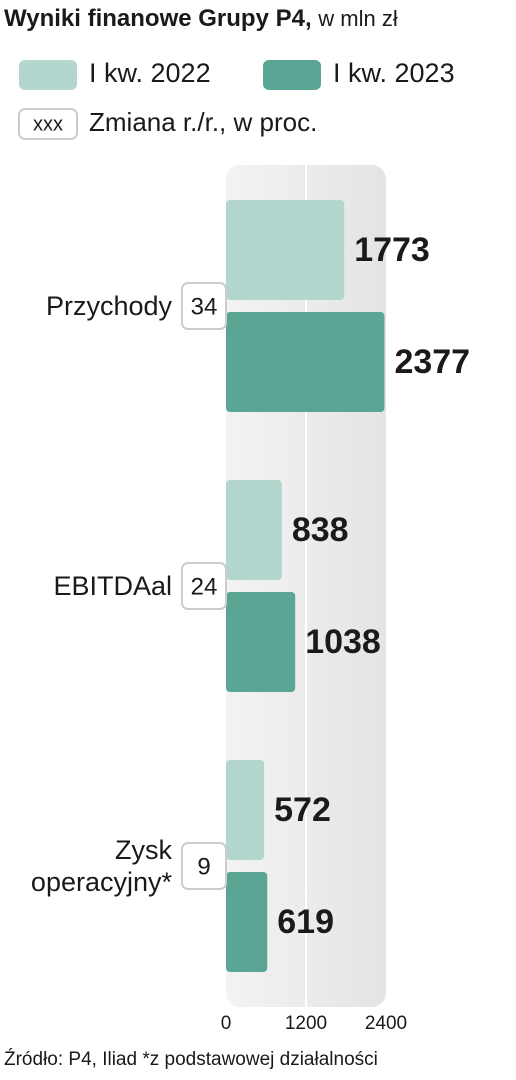 The width and height of the screenshot is (516, 1080). What do you see at coordinates (392, 250) in the screenshot?
I see `value-label: 1773` at bounding box center [392, 250].